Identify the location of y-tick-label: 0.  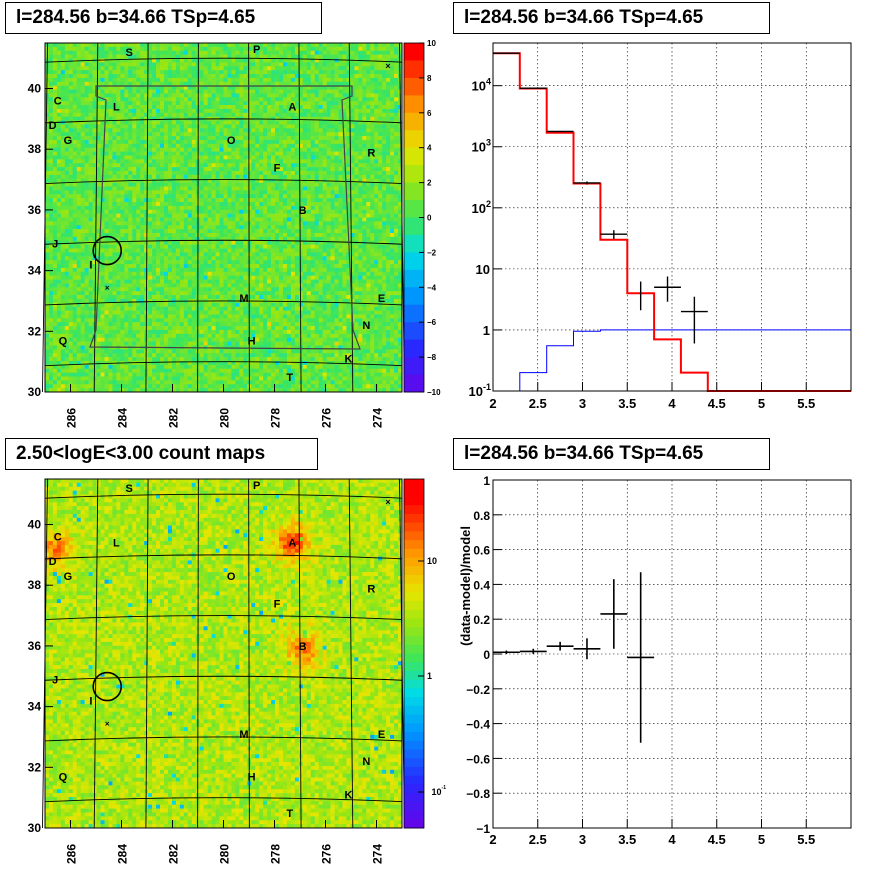
(486, 655).